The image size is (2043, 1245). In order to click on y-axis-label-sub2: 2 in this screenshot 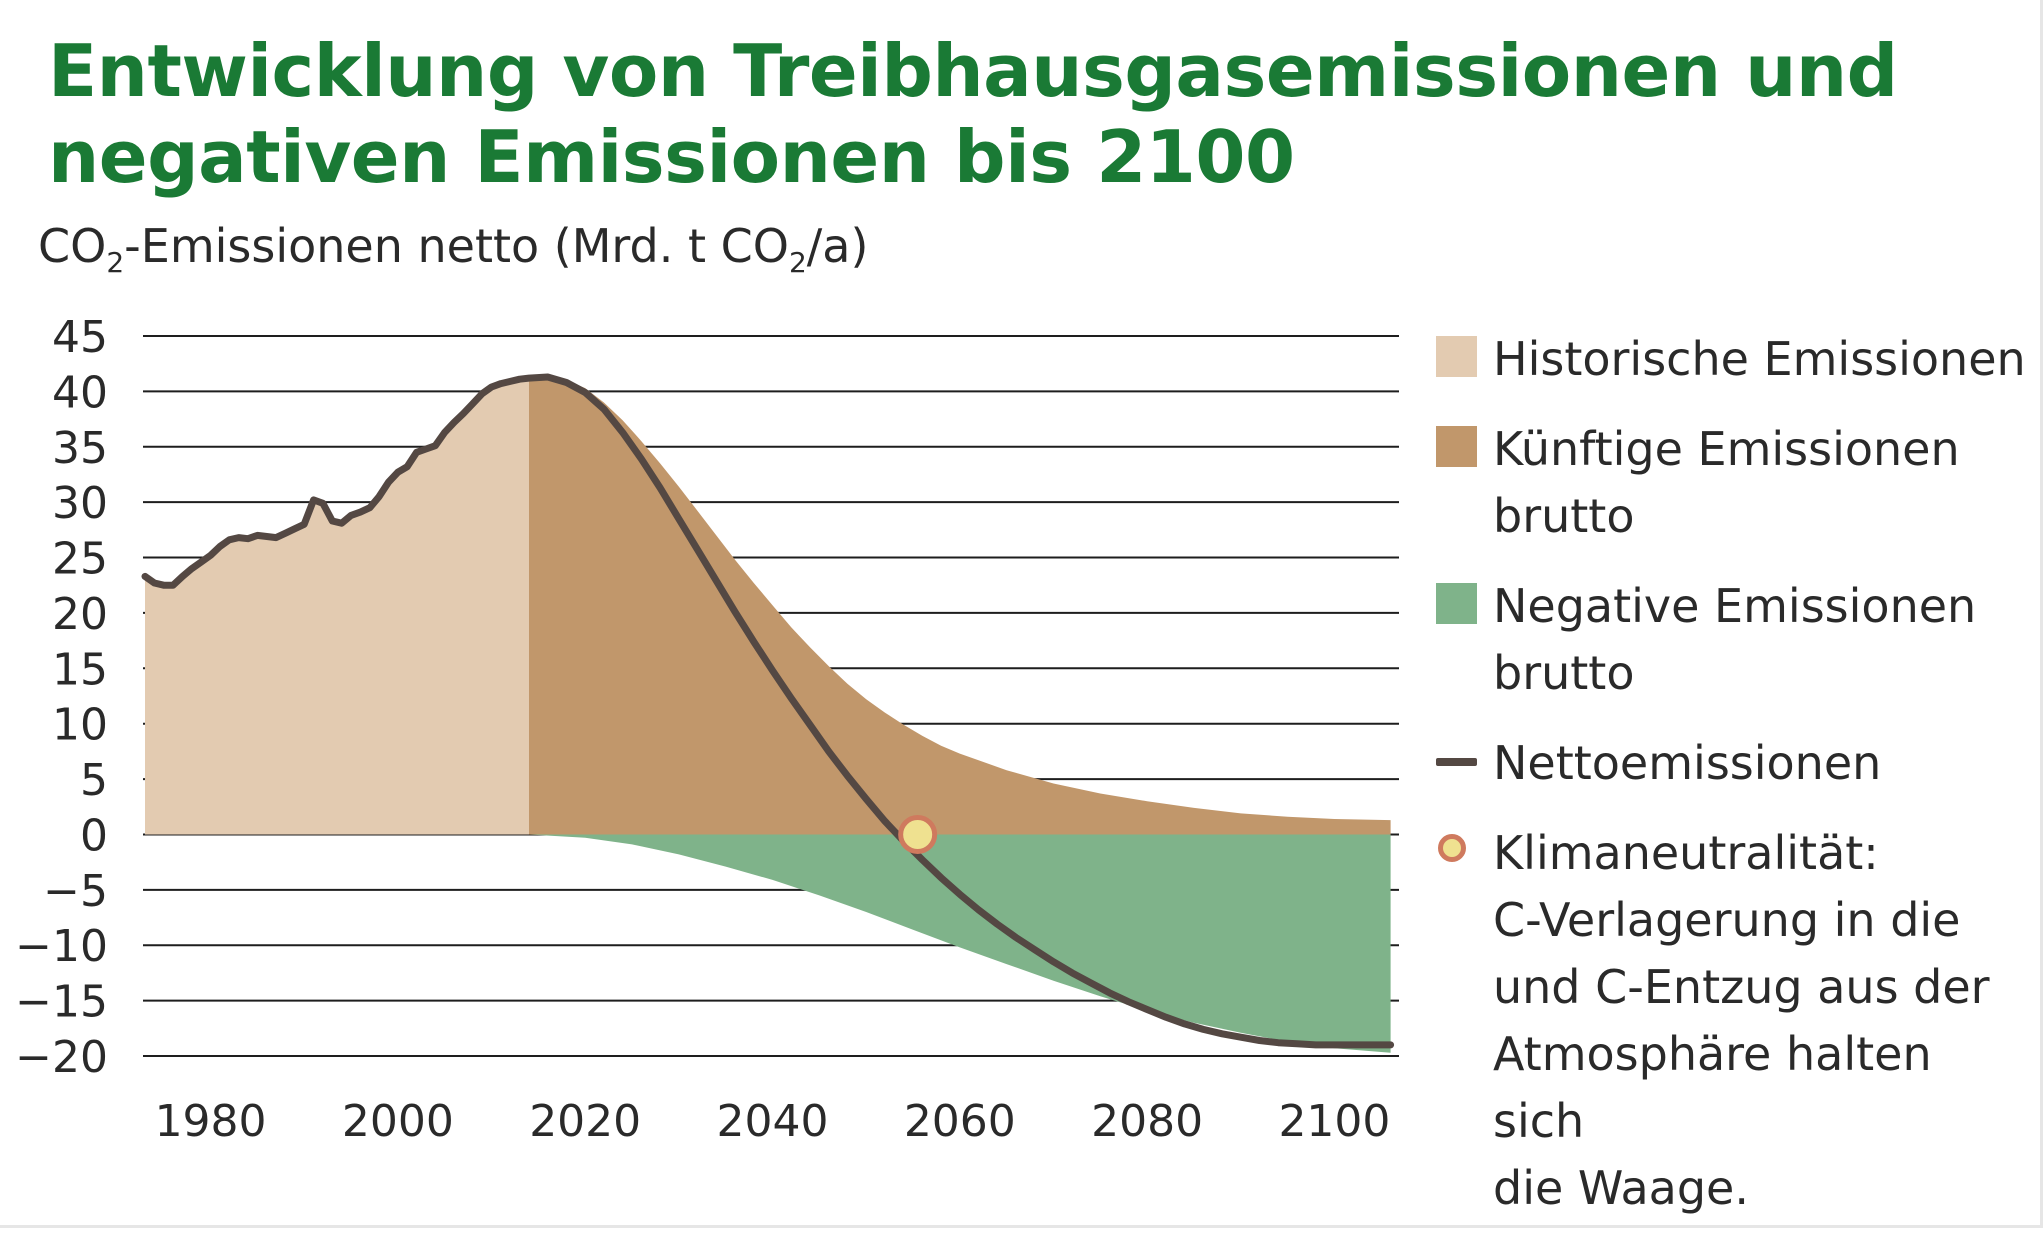, I will do `click(797, 262)`.